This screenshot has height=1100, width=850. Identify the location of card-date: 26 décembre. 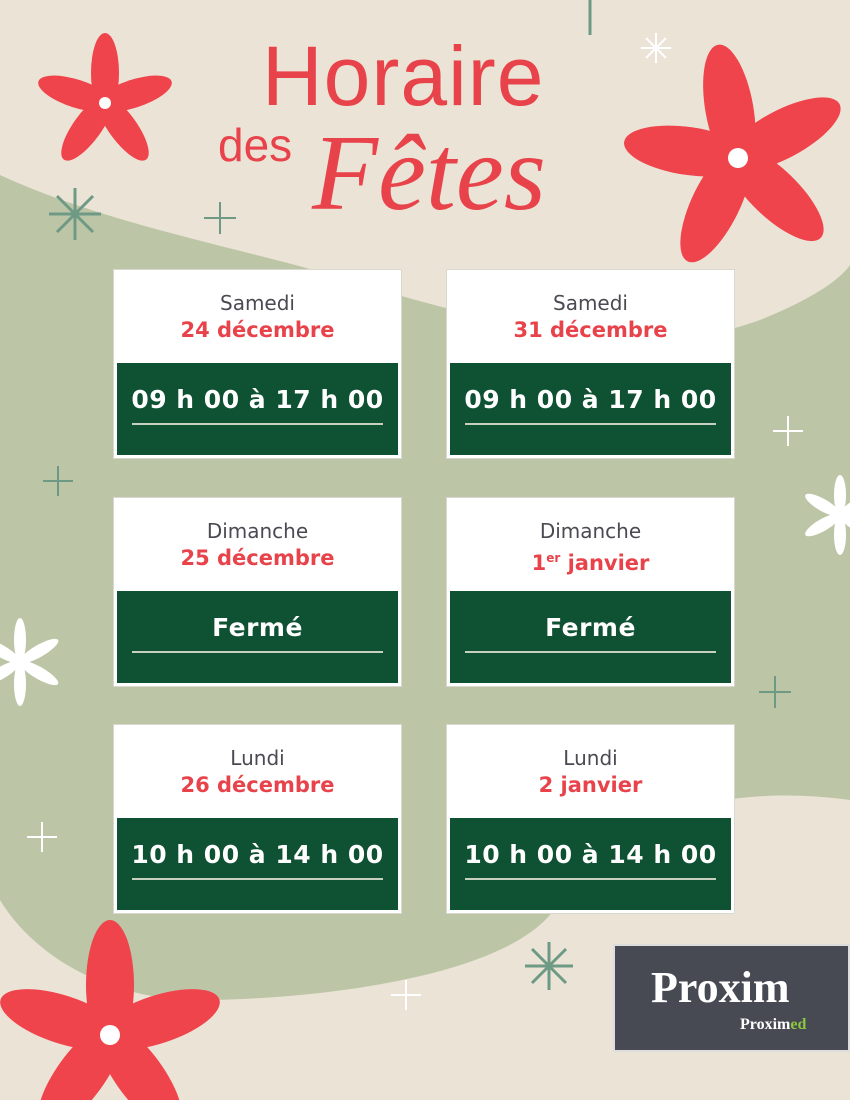
(257, 785).